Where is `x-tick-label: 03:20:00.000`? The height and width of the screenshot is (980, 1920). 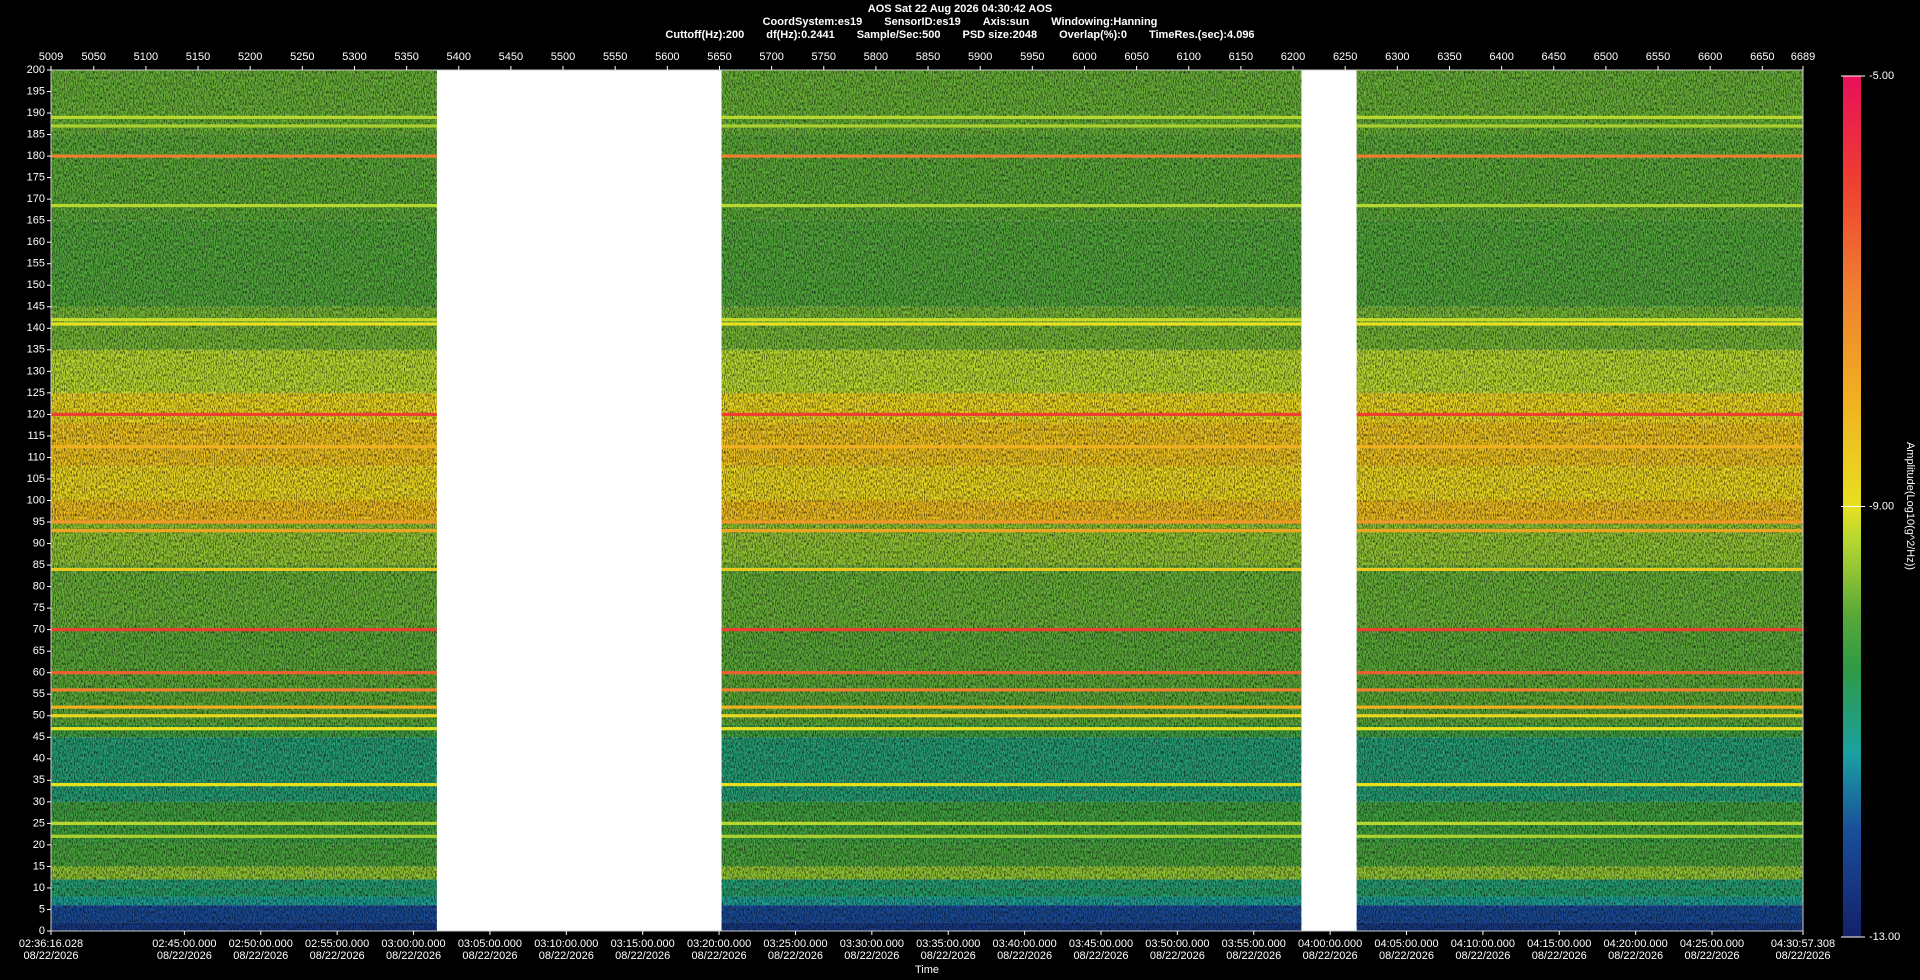 x-tick-label: 03:20:00.000 is located at coordinates (719, 944).